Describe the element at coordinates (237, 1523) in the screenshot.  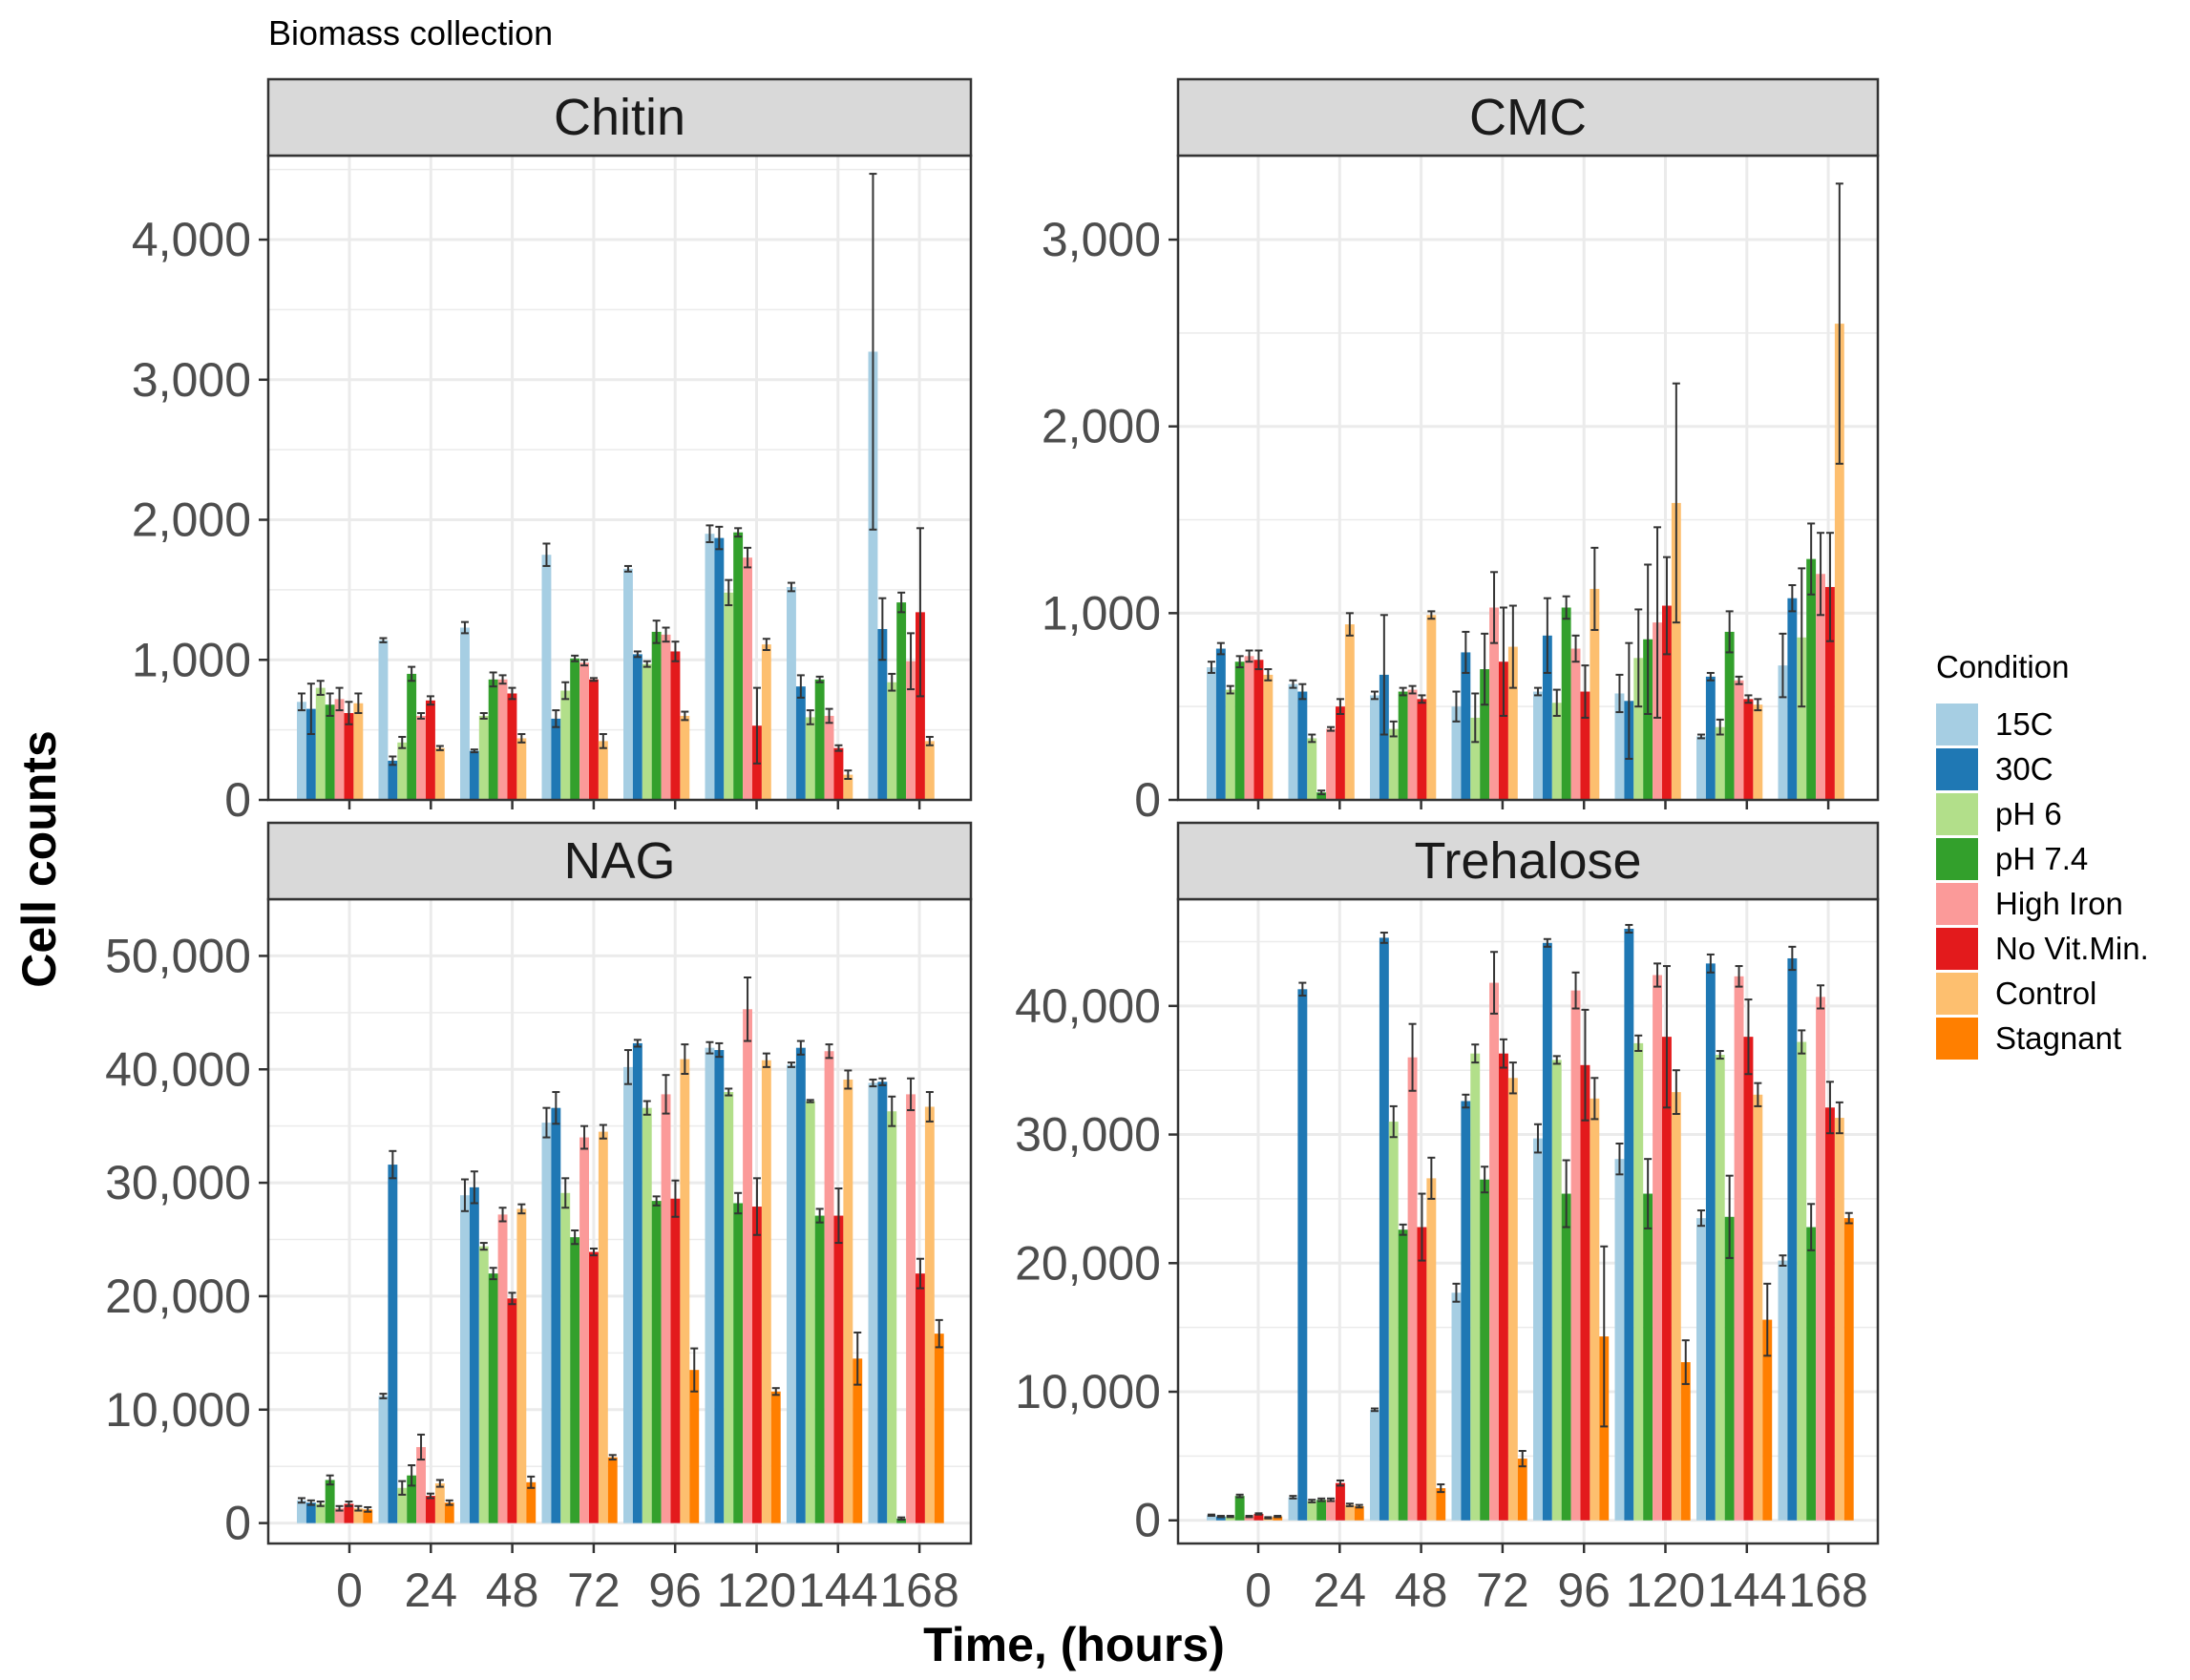
I see `y-tick-label: 0` at that location.